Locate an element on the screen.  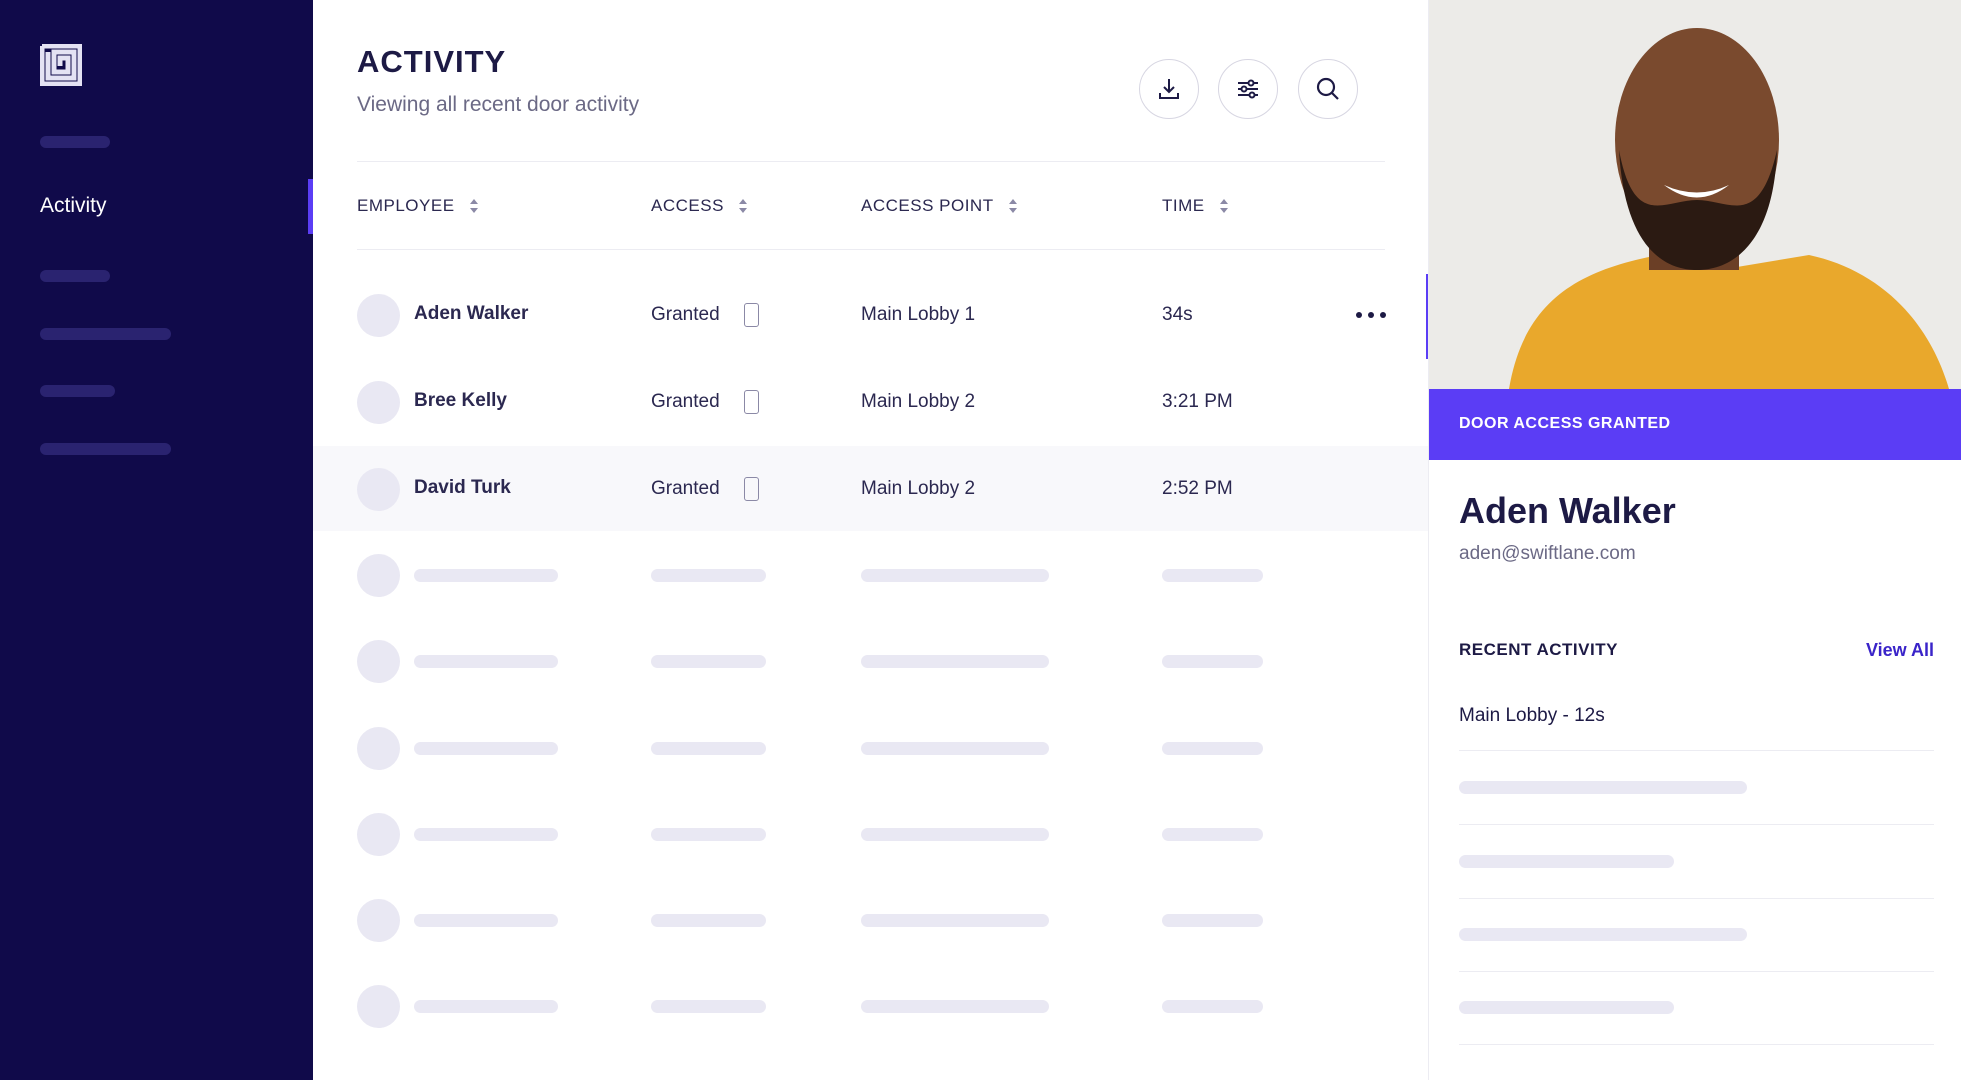
column-header: ACCESS is located at coordinates (699, 206).